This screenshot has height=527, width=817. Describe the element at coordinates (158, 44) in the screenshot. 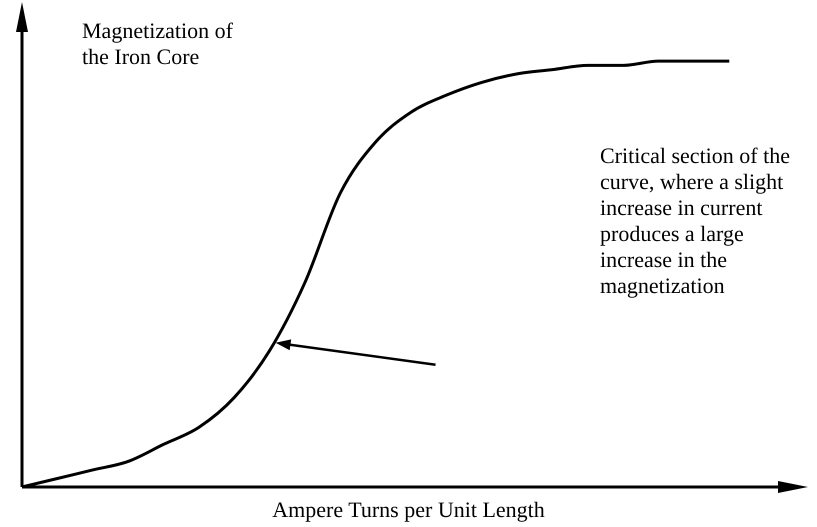

I see `y-axis-title: Magnetization of the Iron Core` at that location.